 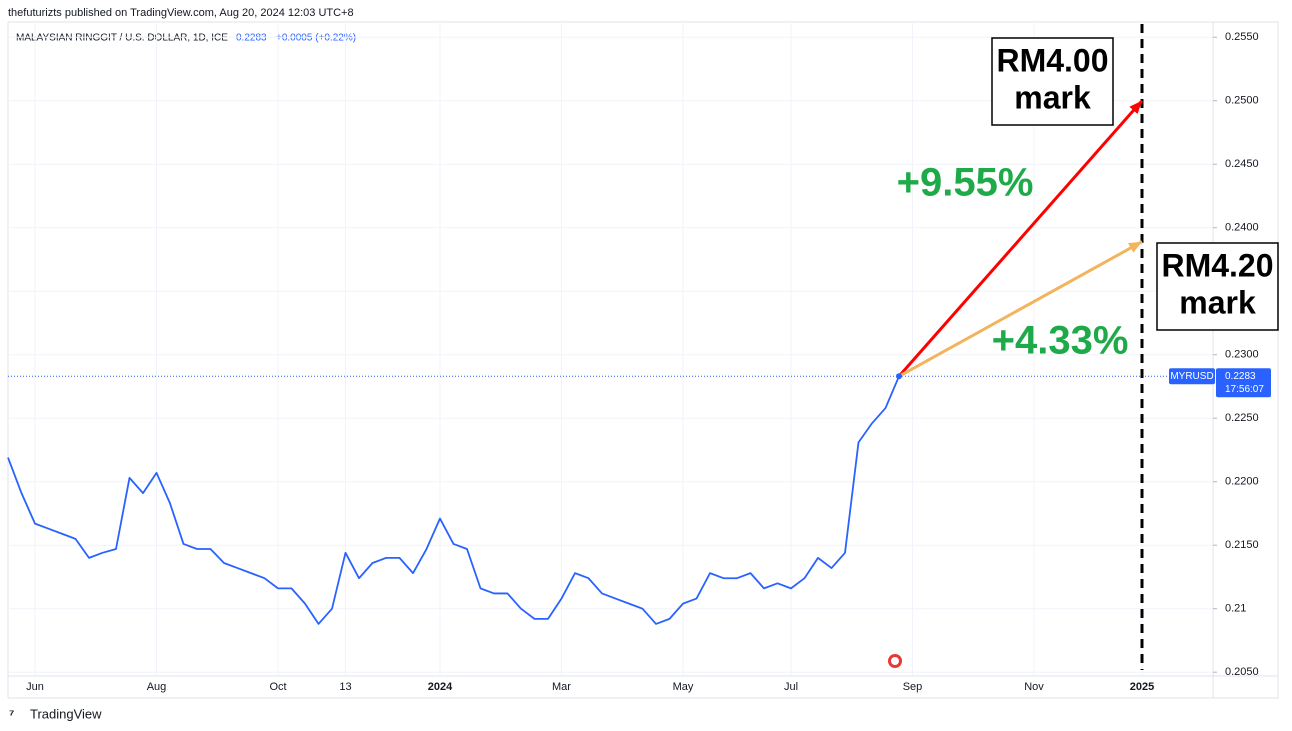 I want to click on x-tick-label: Mar, so click(x=561, y=687).